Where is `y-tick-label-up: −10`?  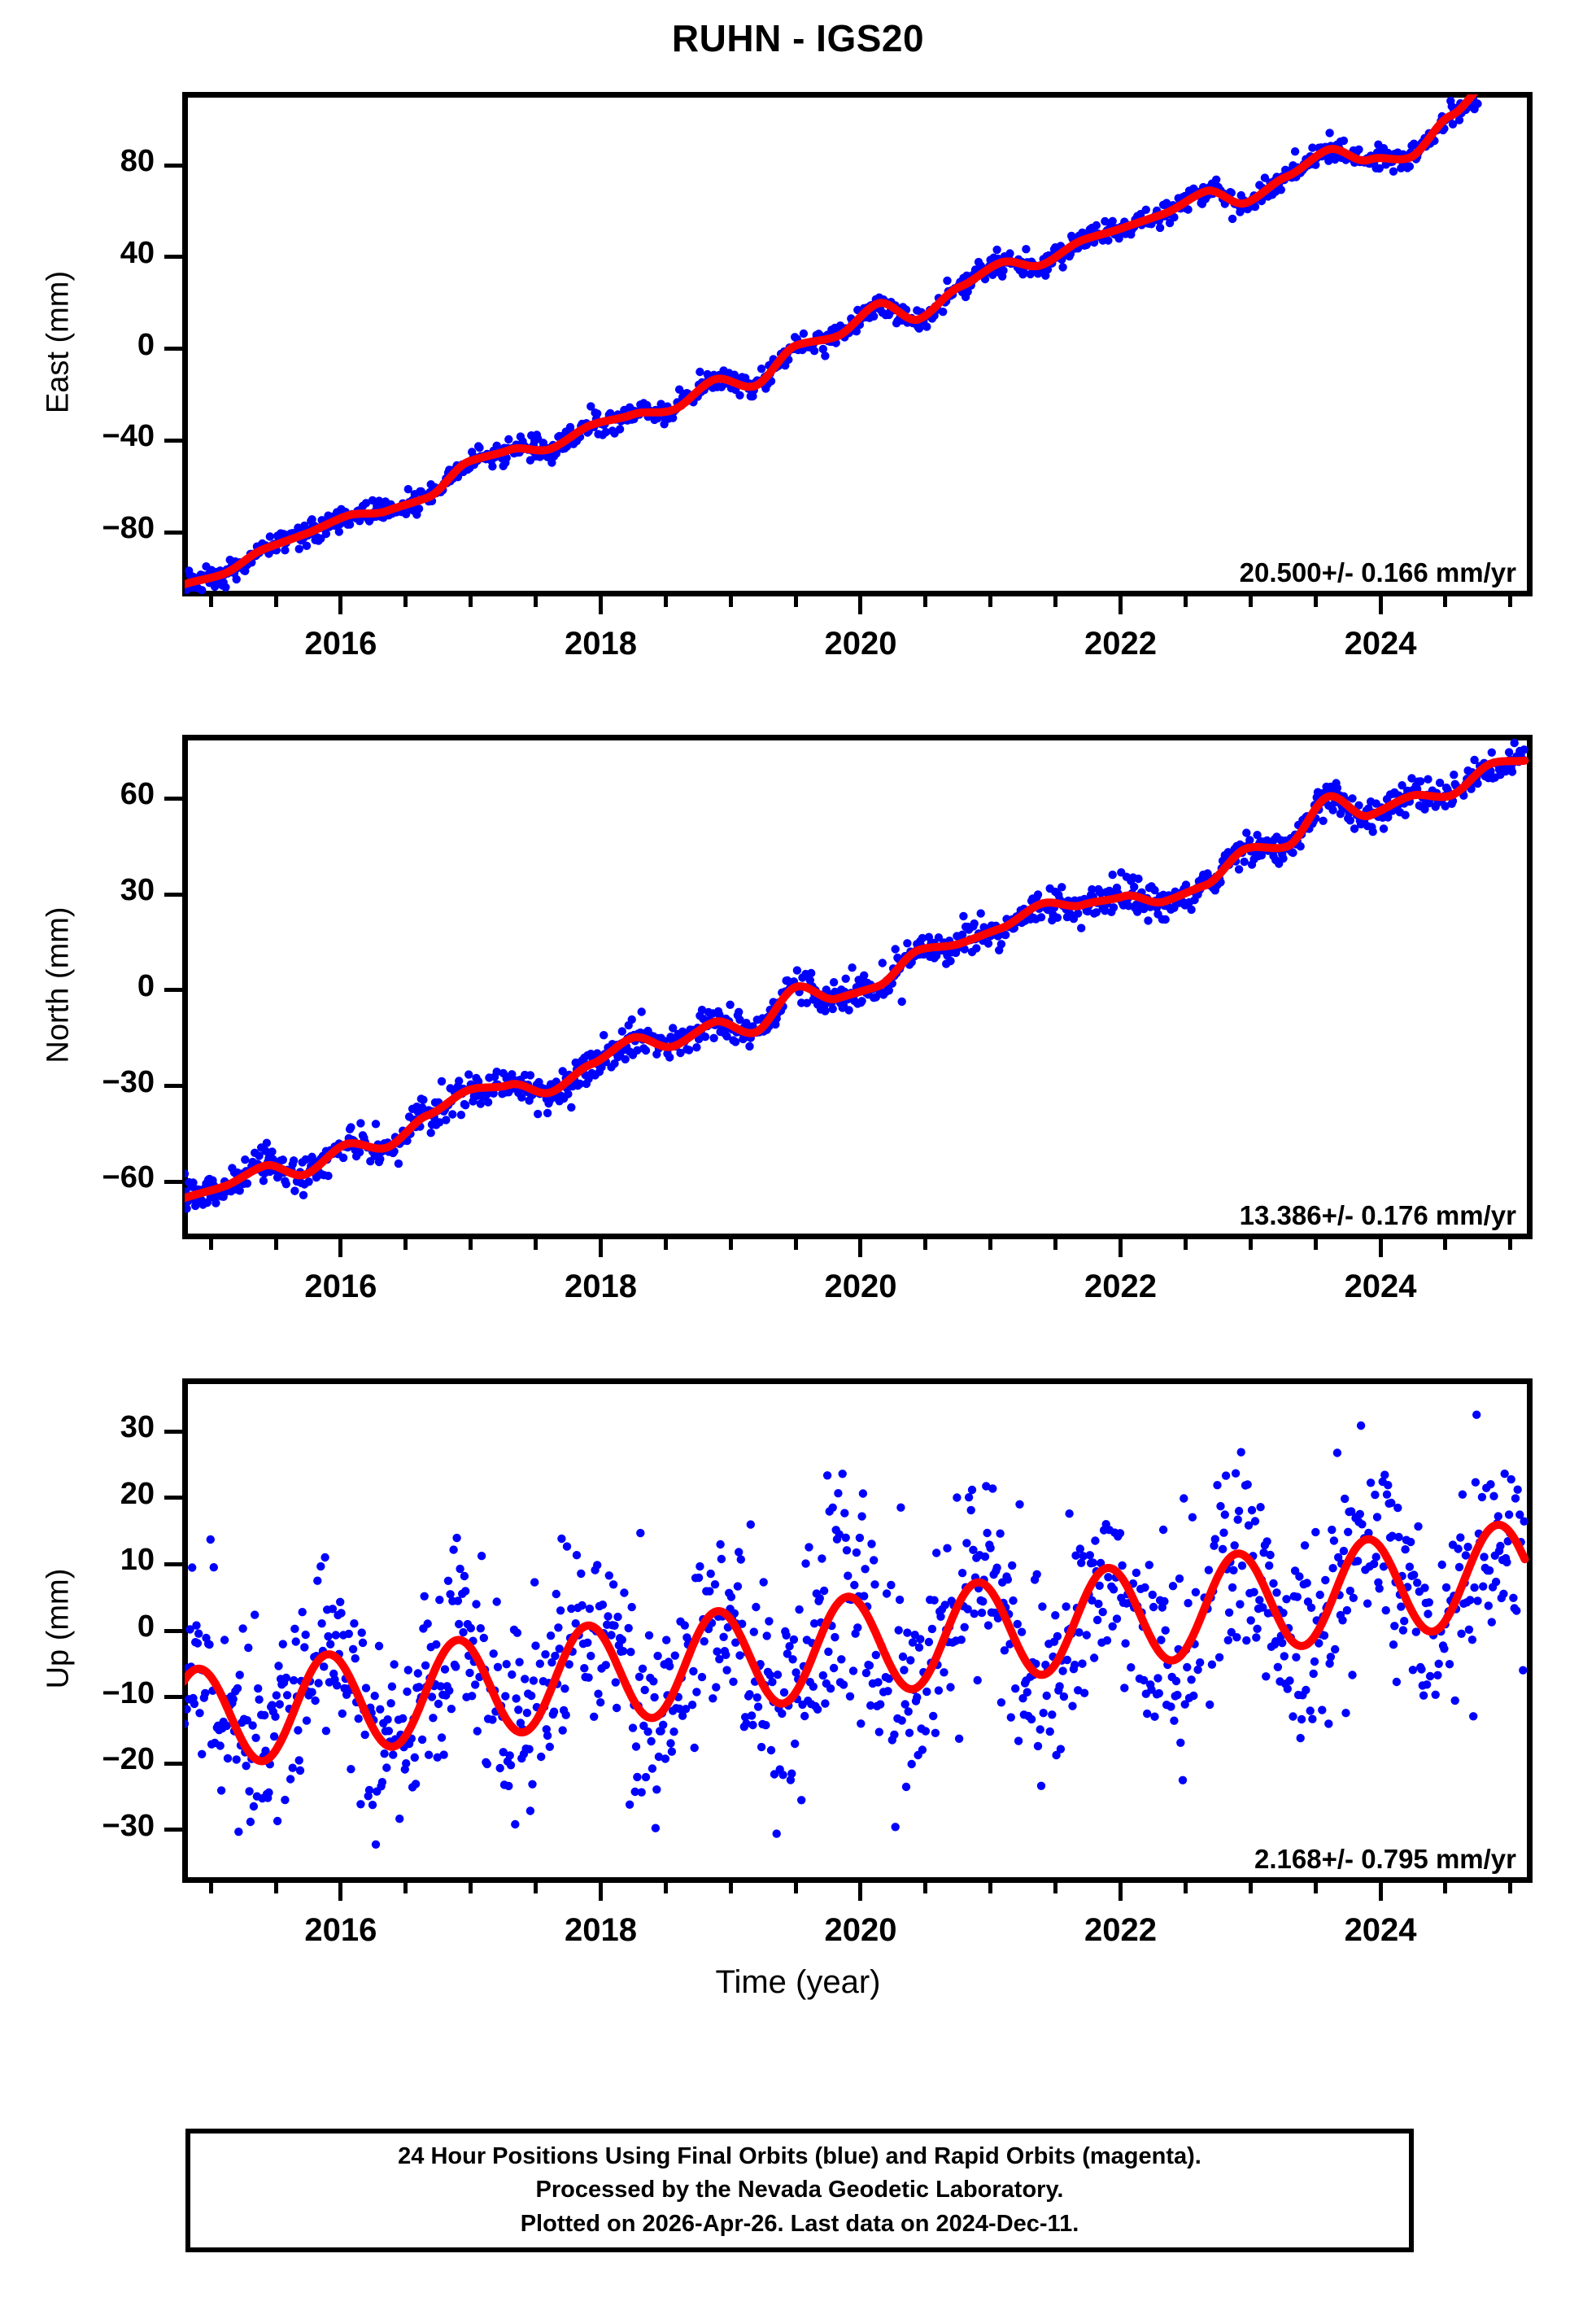 y-tick-label-up: −10 is located at coordinates (128, 1692).